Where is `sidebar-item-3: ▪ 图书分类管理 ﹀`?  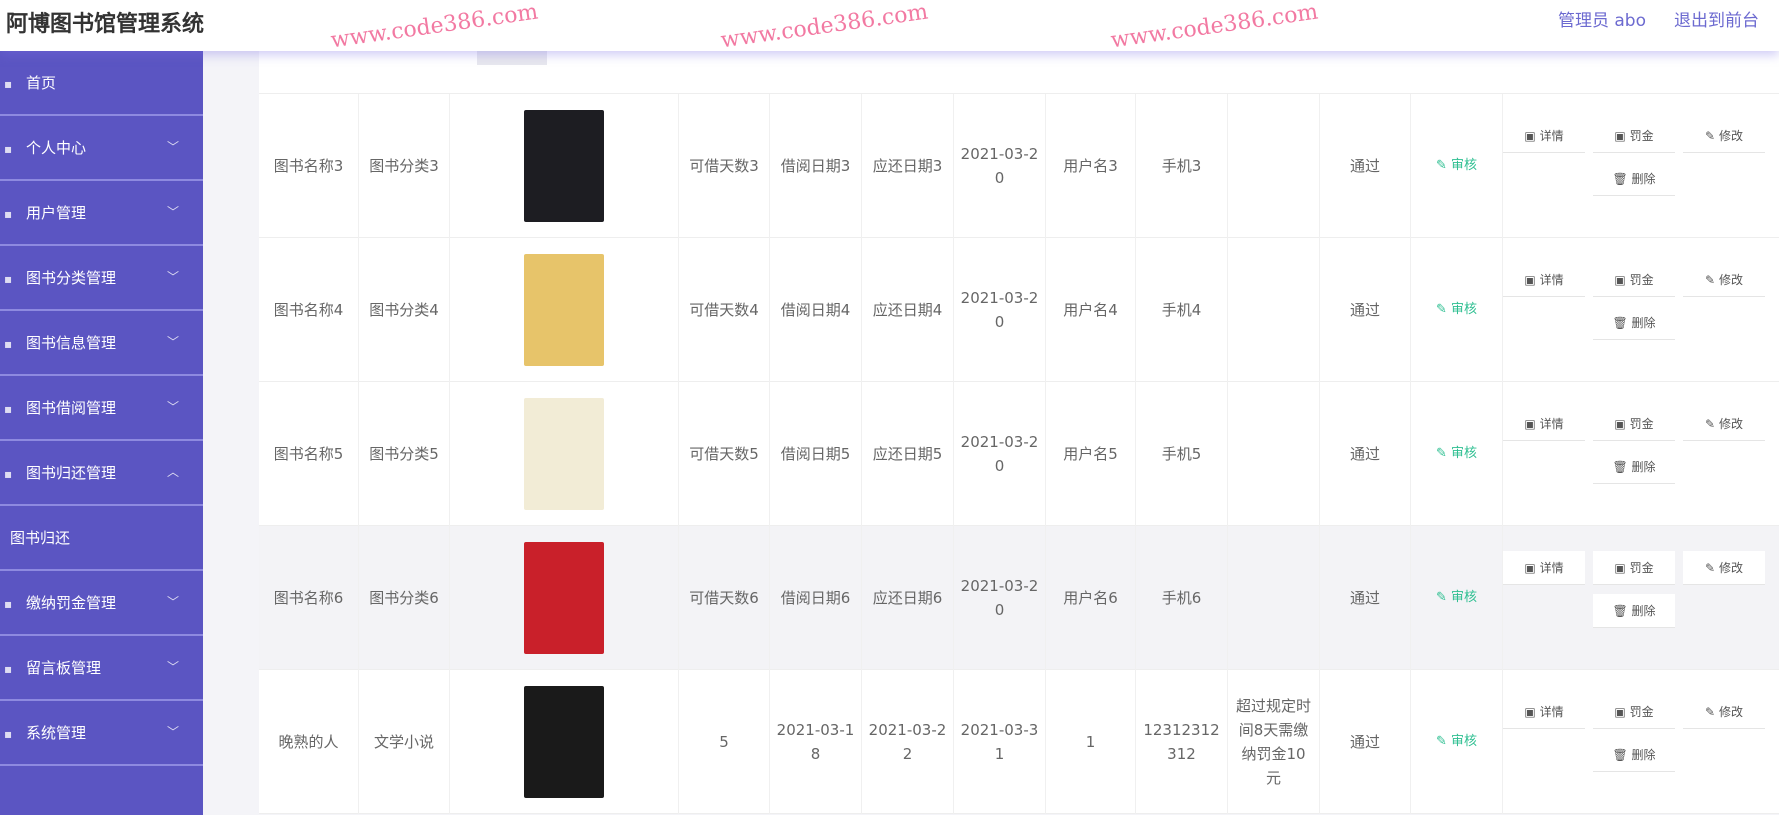
sidebar-item-3: ▪ 图书分类管理 ﹀ is located at coordinates (101, 278).